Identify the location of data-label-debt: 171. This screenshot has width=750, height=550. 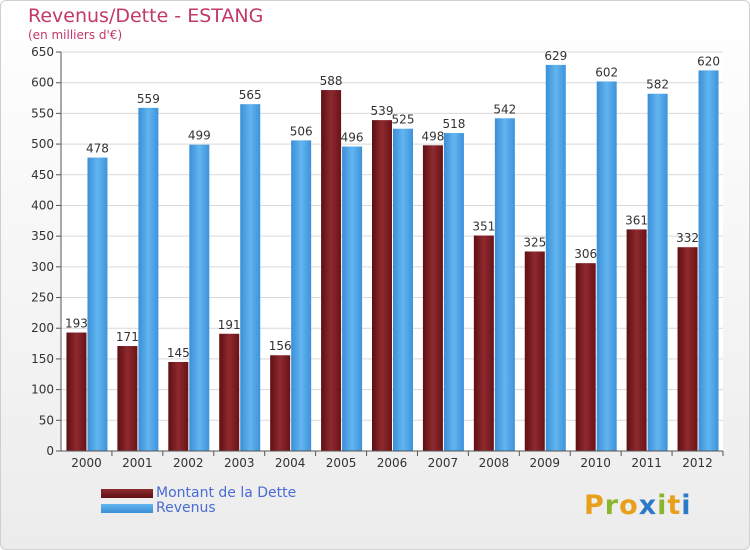
(127, 337).